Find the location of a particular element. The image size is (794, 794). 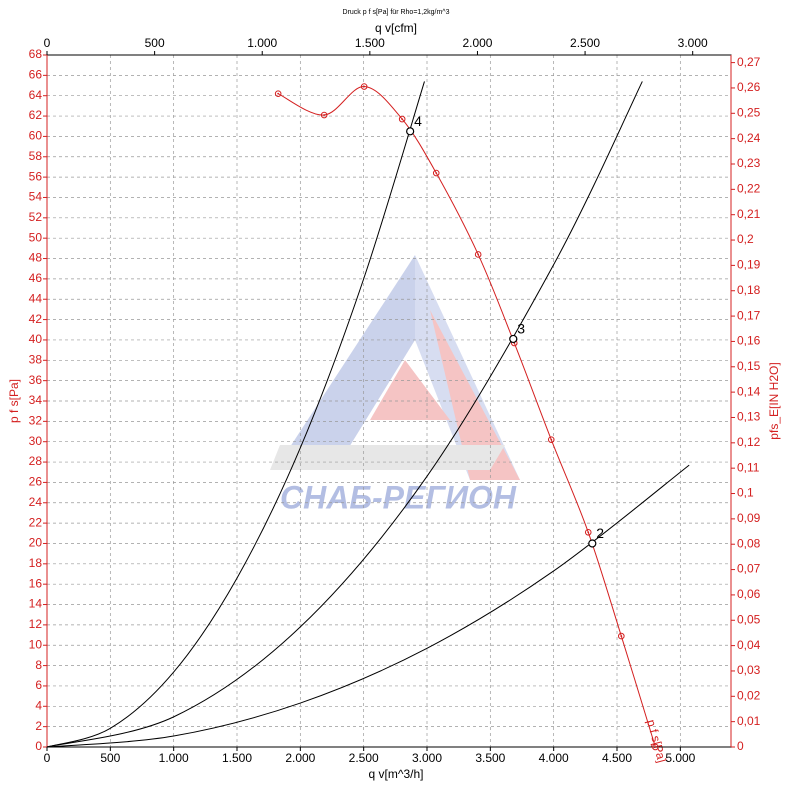

x2-tick-label: 1.000 is located at coordinates (262, 43).